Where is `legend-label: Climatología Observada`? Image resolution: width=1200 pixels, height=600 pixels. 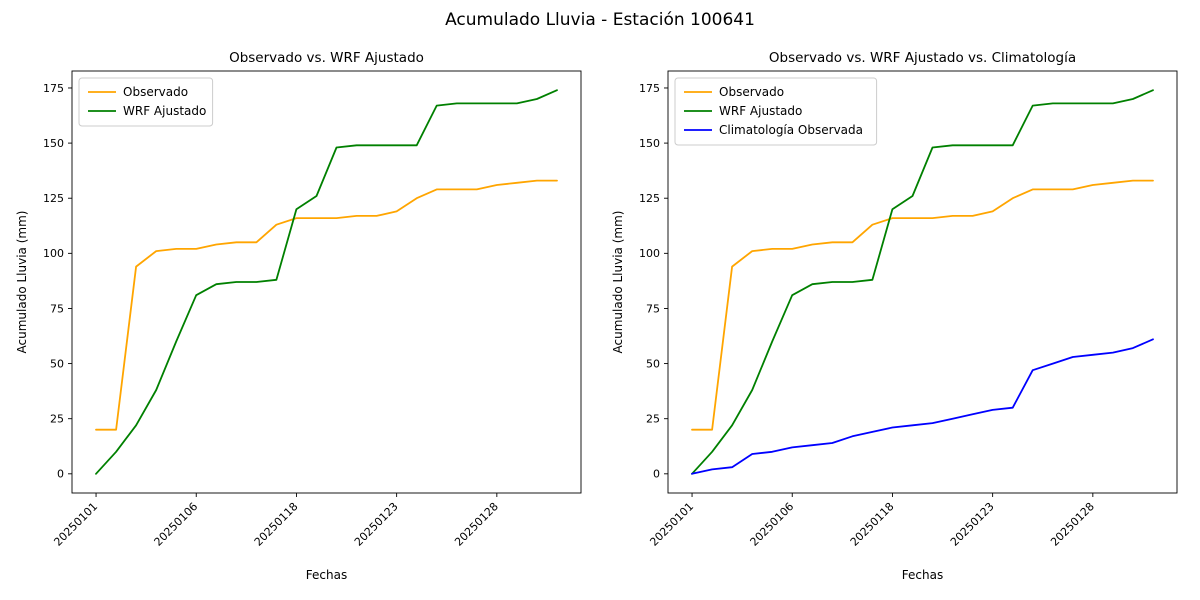 legend-label: Climatología Observada is located at coordinates (791, 130).